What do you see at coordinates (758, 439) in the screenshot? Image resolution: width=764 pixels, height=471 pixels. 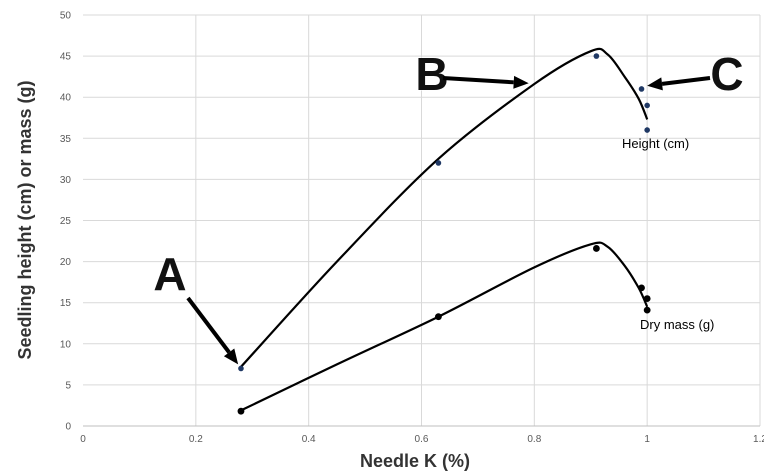 I see `x-tick-label: 1.2` at bounding box center [758, 439].